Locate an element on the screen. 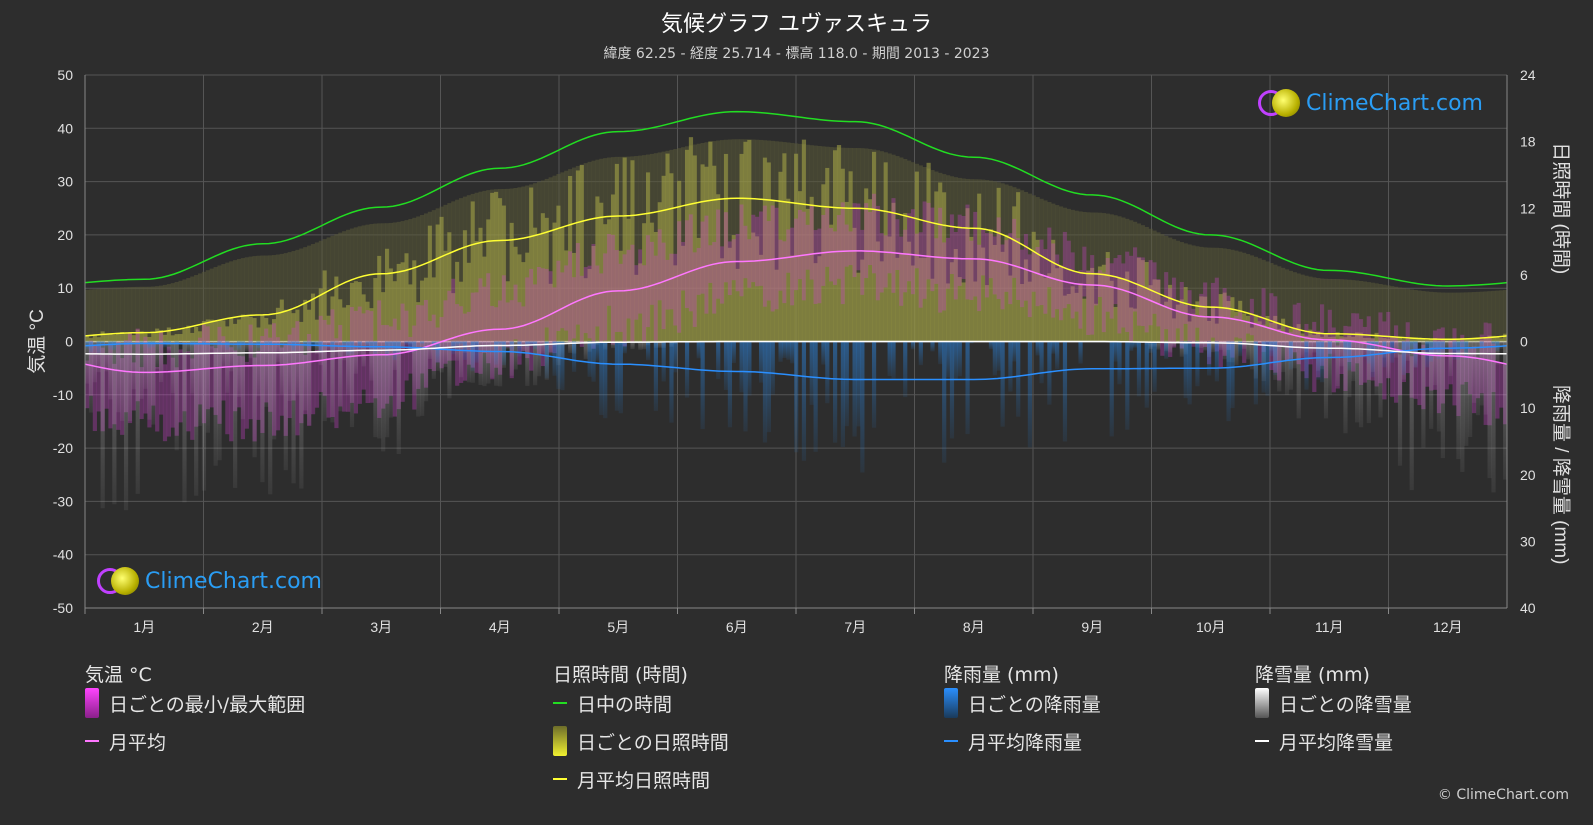 Image resolution: width=1593 pixels, height=825 pixels. legend-temp-heading: 気温 °C is located at coordinates (118, 675).